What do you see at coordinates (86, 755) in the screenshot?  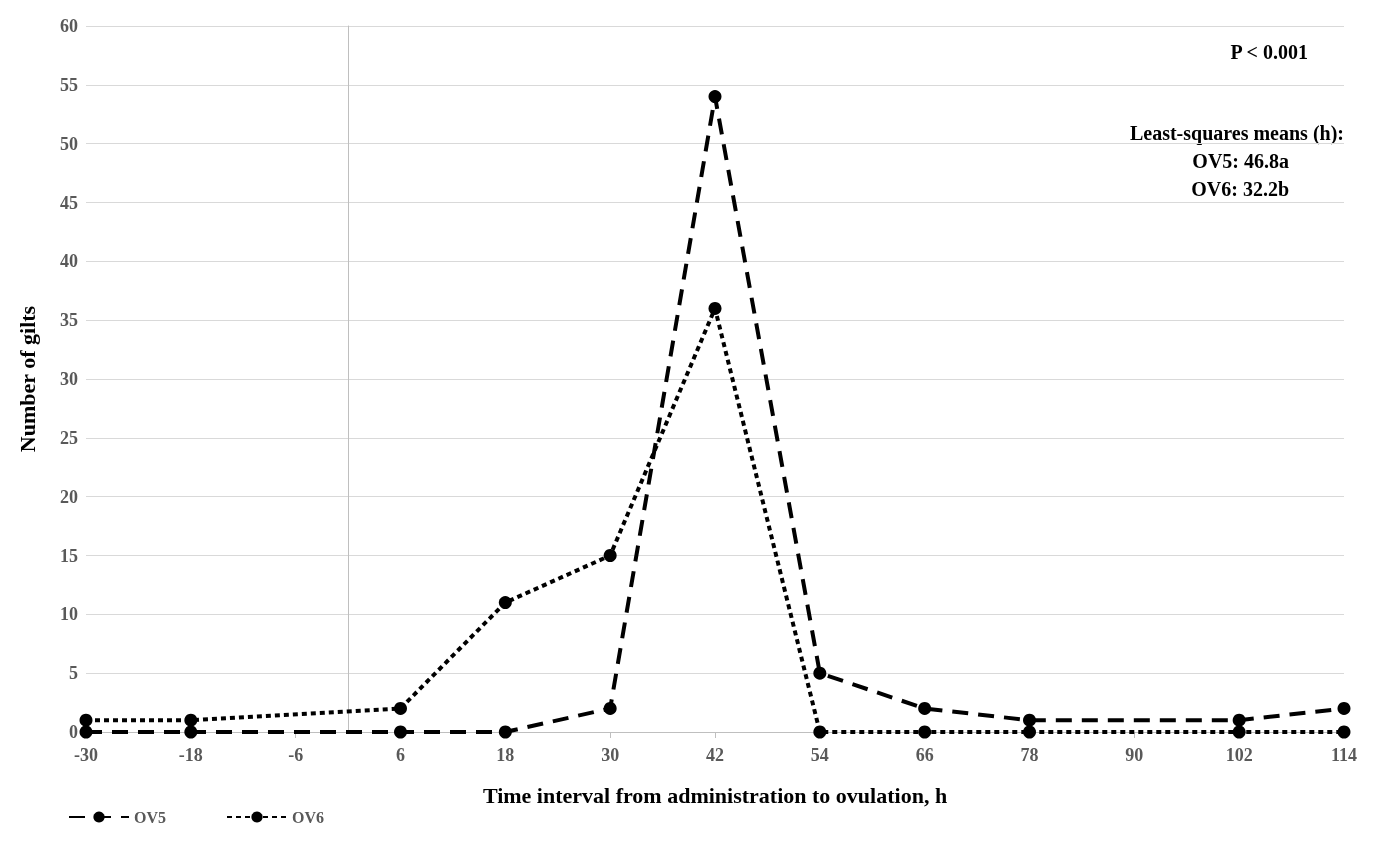 I see `x-tick-label: -30` at bounding box center [86, 755].